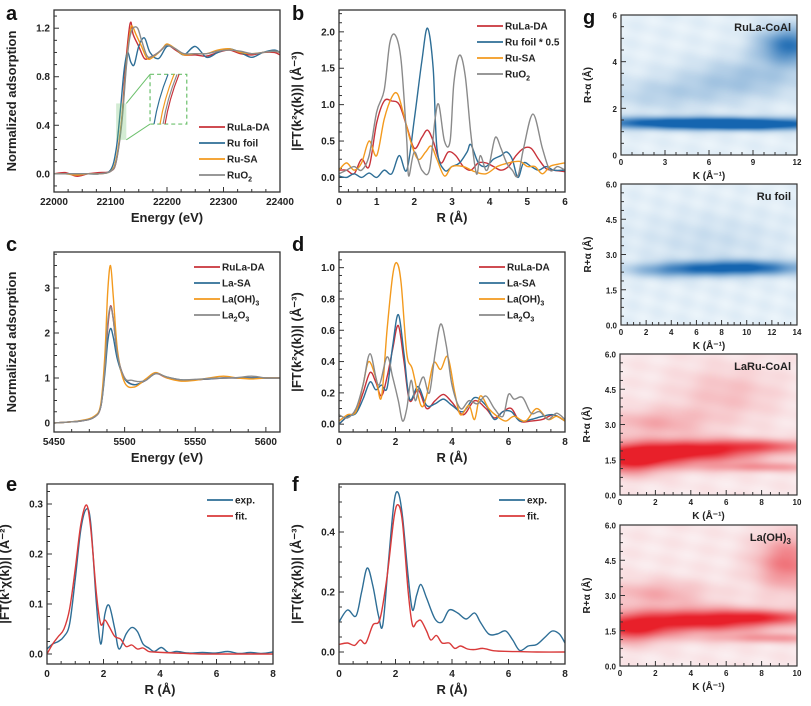  I want to click on legend-label: La-SA, so click(236, 284).